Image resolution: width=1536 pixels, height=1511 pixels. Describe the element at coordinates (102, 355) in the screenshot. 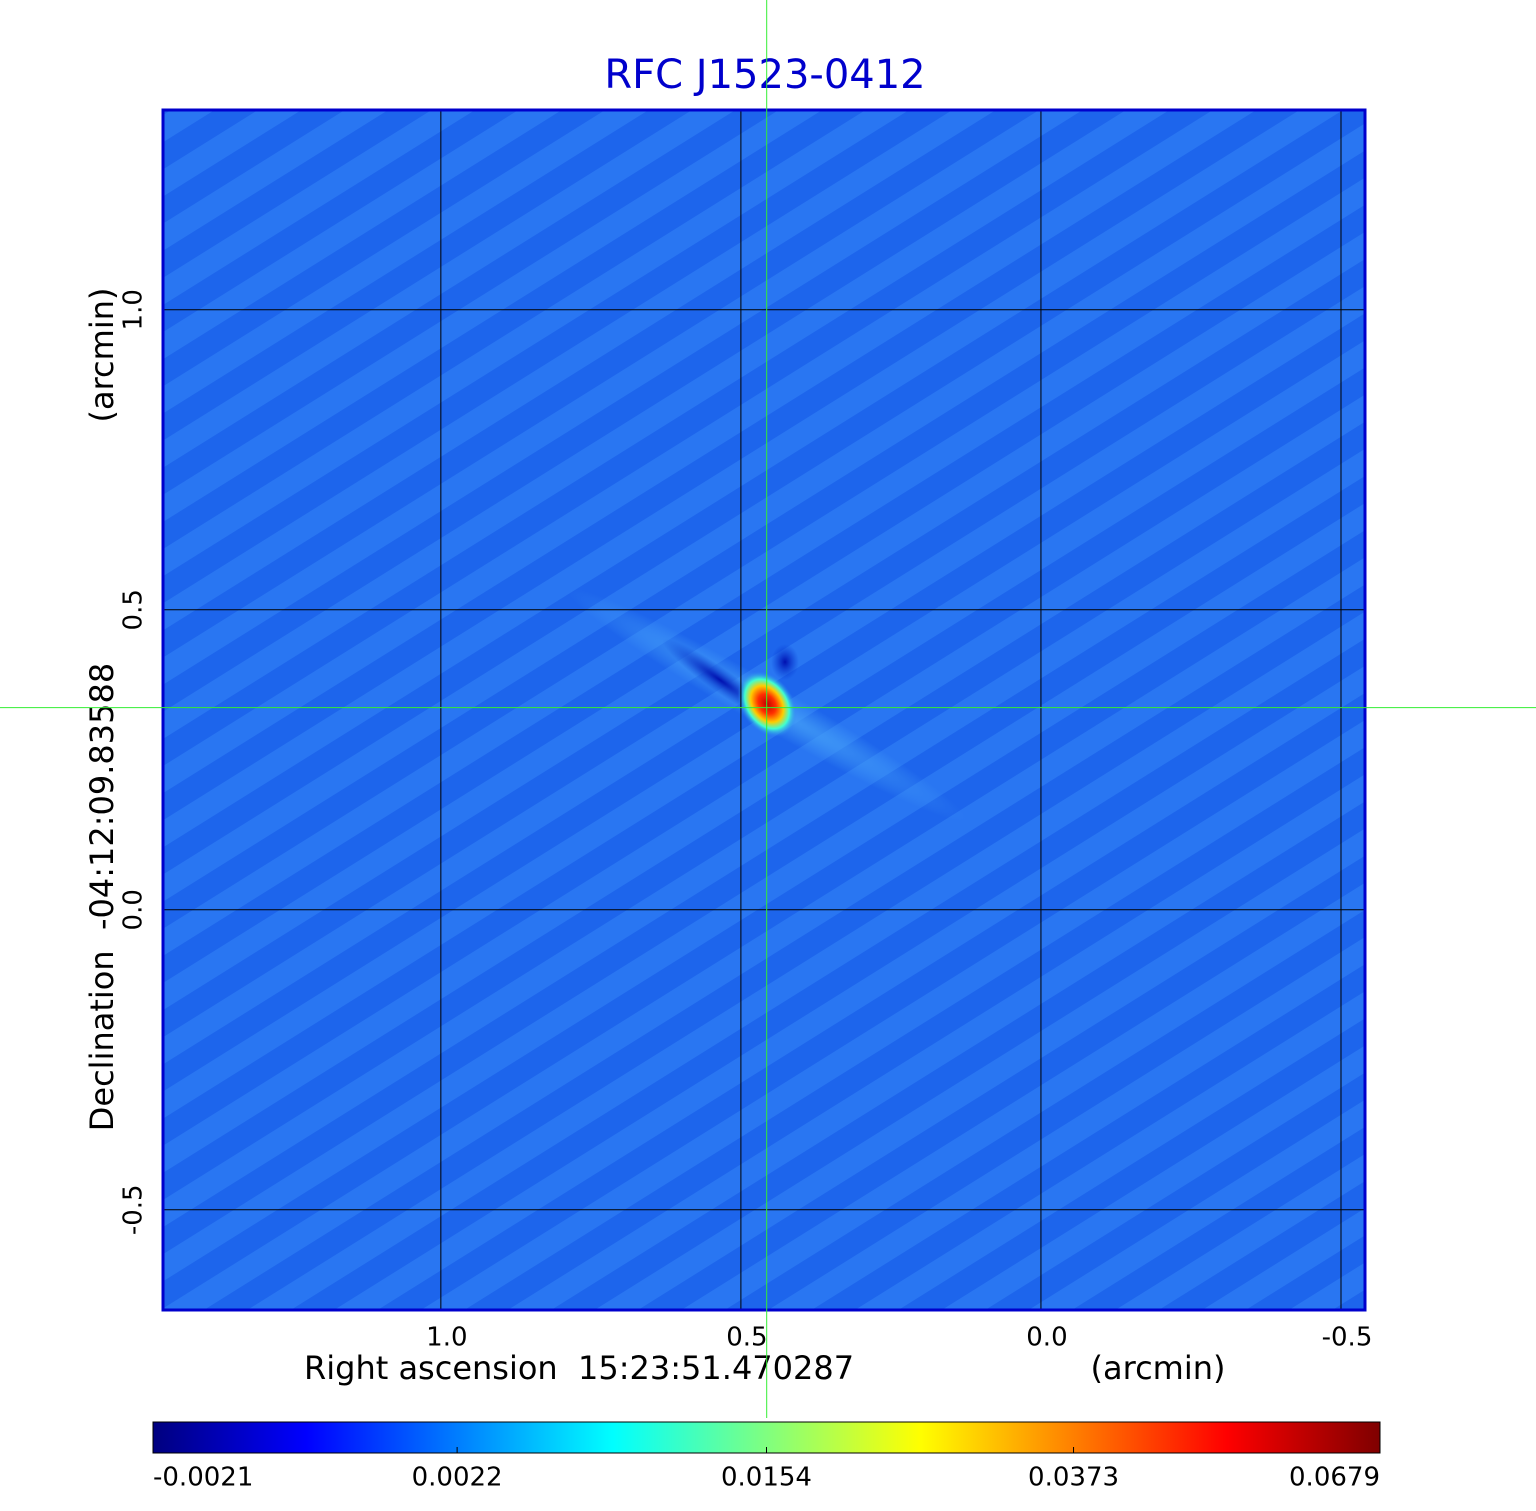

I see `y-axis-unit: (arcmin)` at that location.